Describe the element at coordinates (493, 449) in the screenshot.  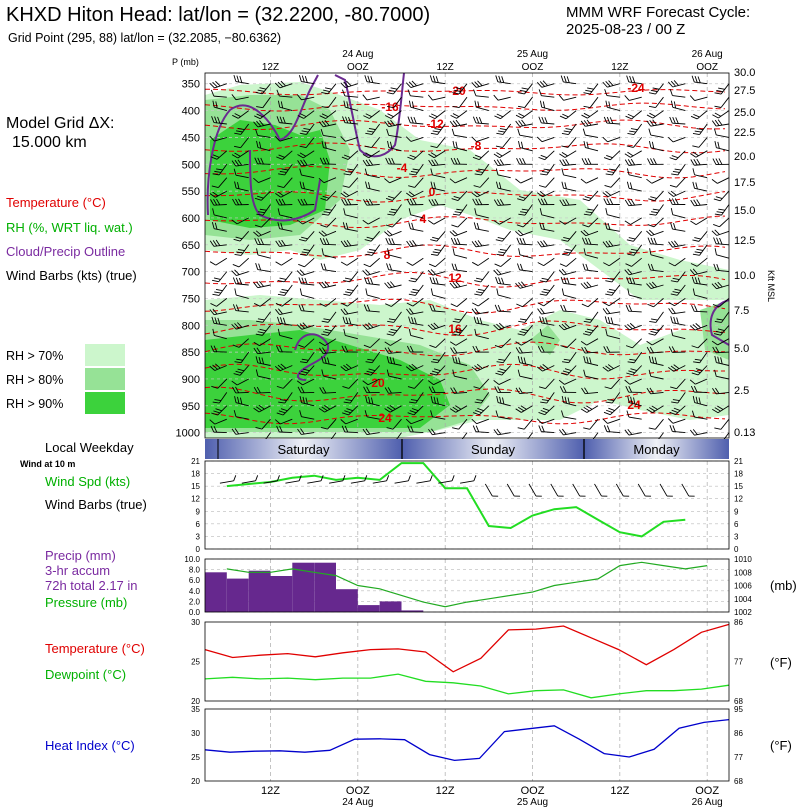
I see `day-band-sunday` at that location.